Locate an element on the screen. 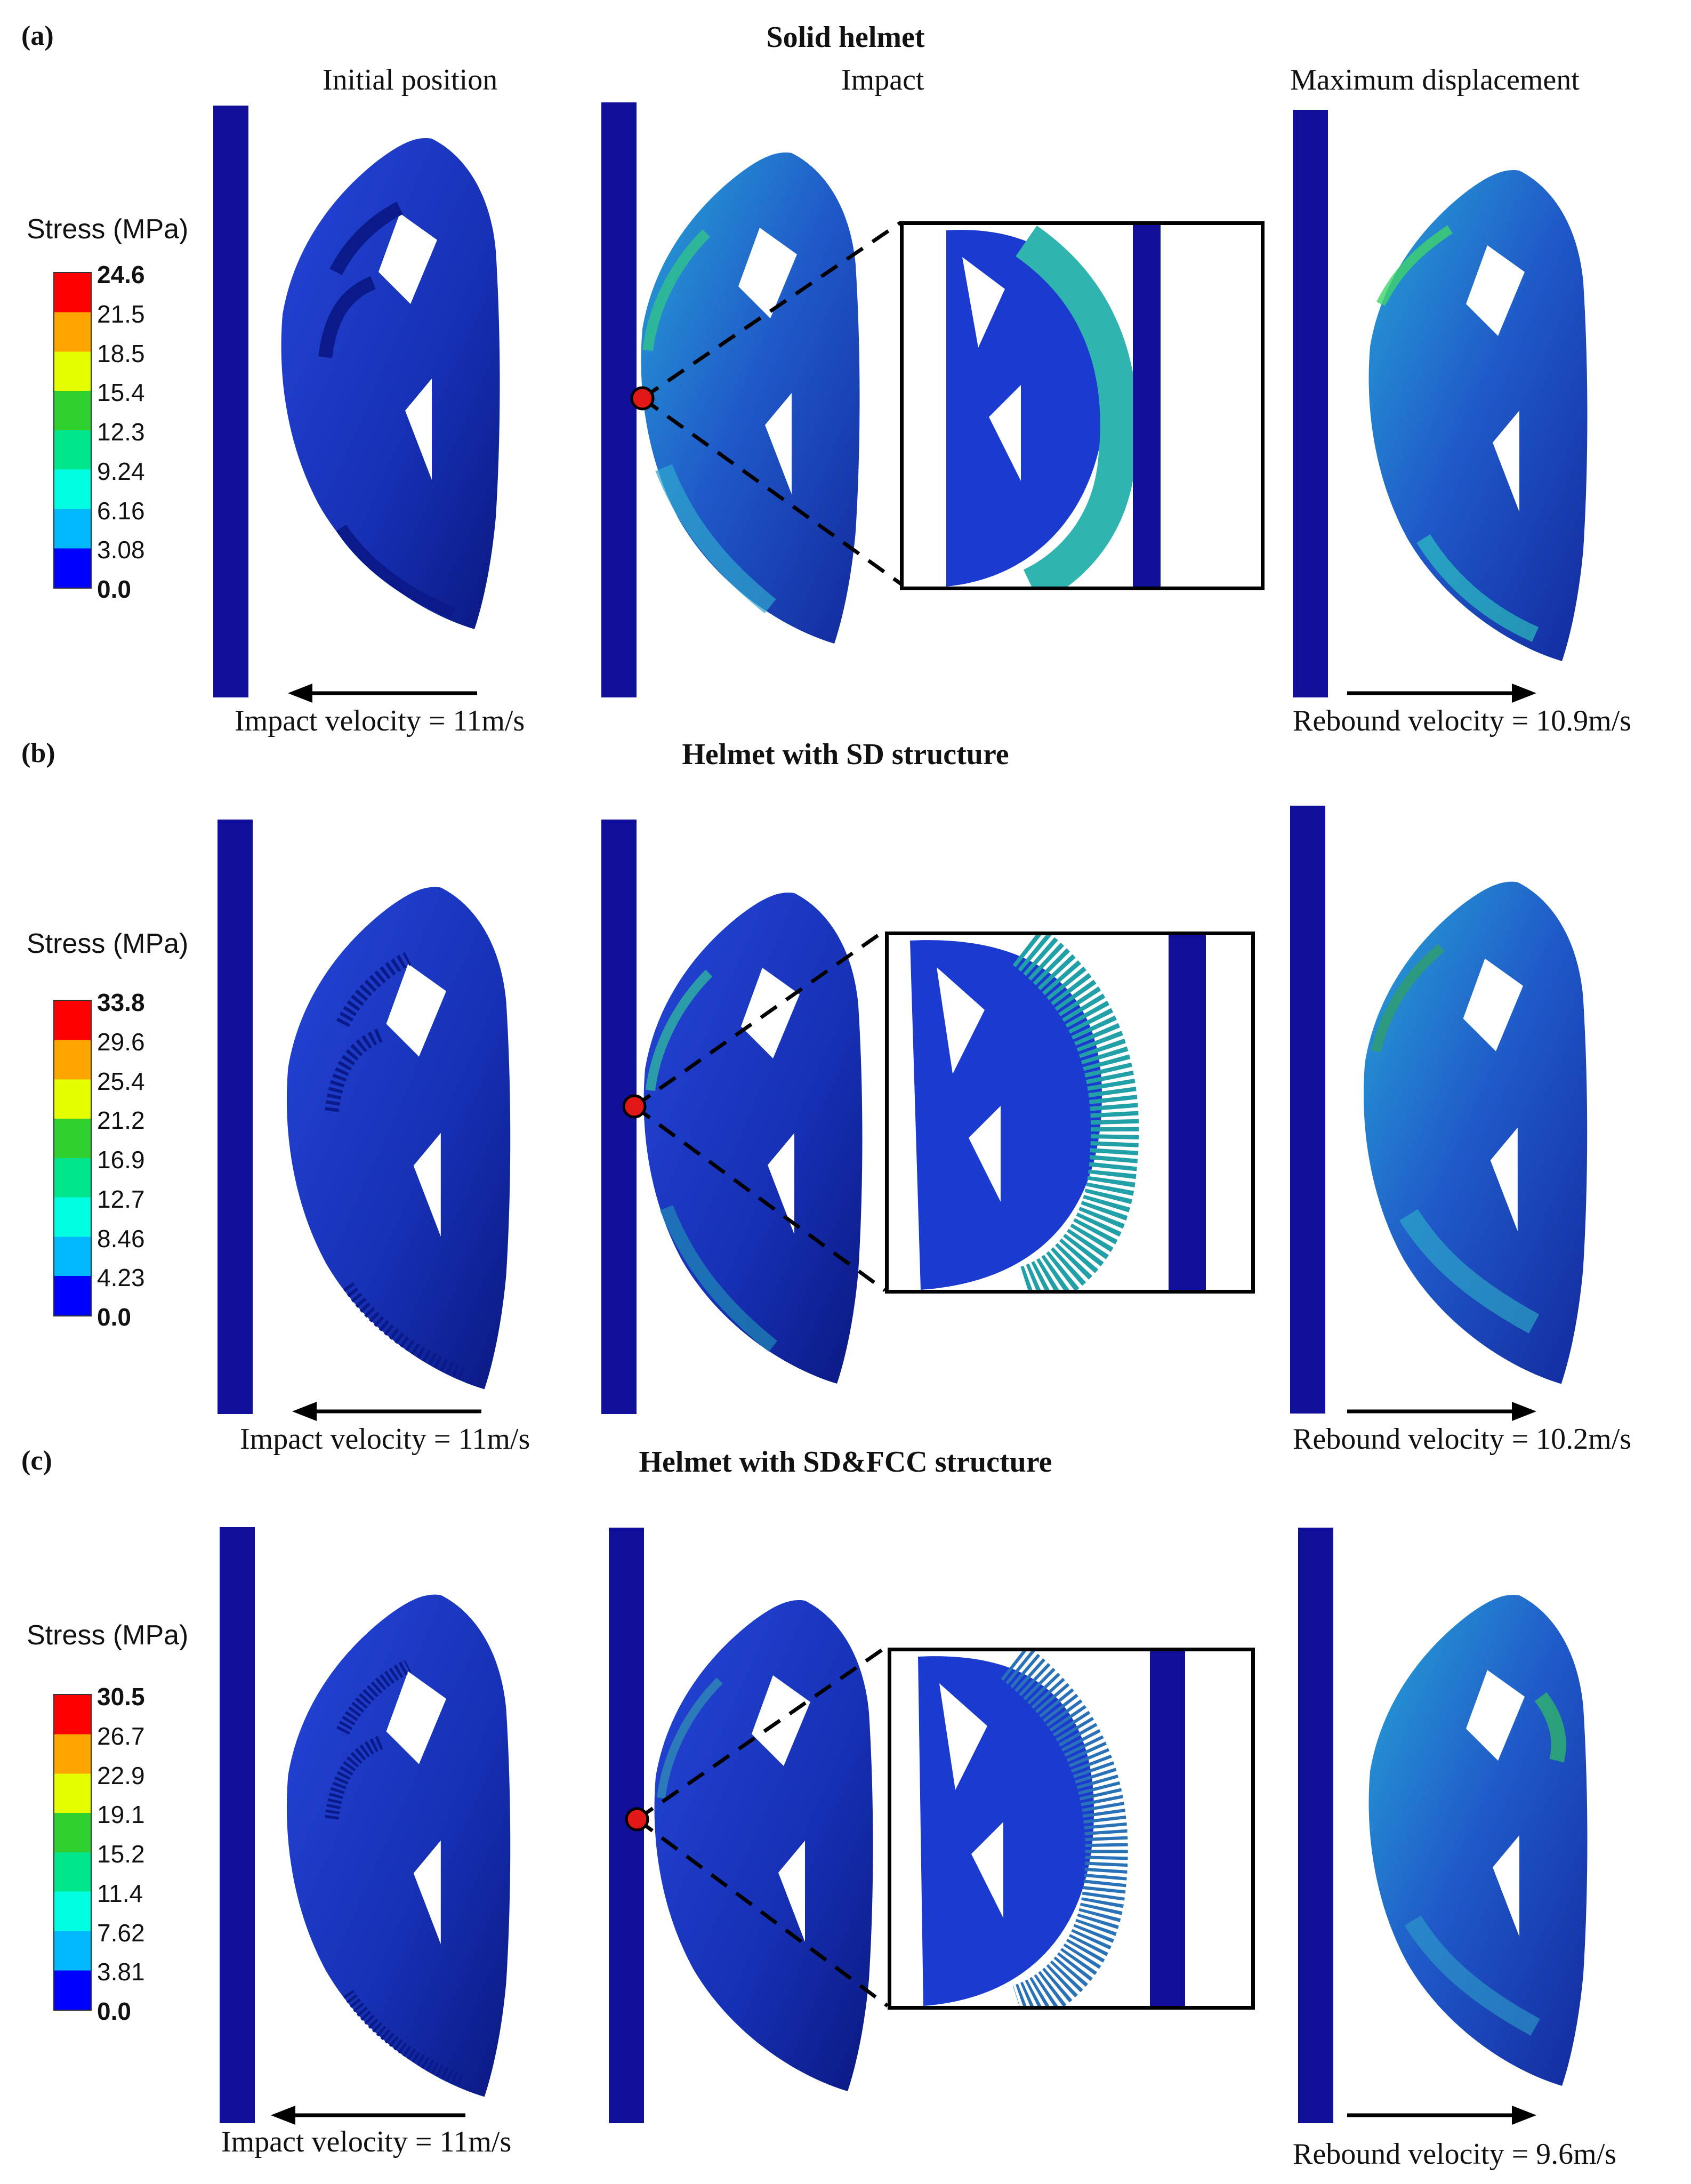  rebound-velocity-label: Rebound velocity = 9.6m/s is located at coordinates (1455, 2154).